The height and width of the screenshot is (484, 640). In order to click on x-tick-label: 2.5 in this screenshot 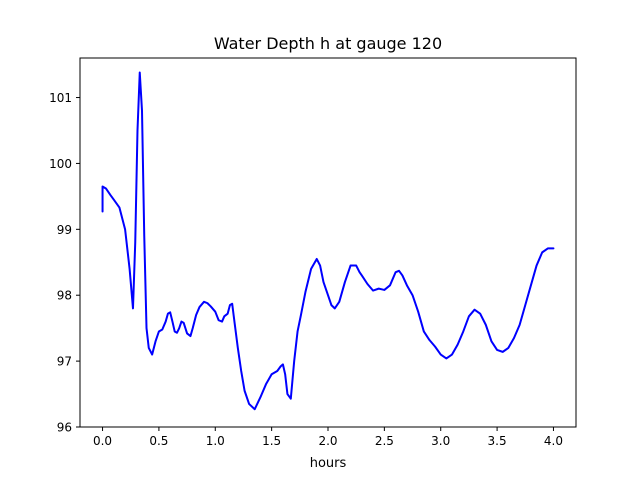, I will do `click(384, 441)`.